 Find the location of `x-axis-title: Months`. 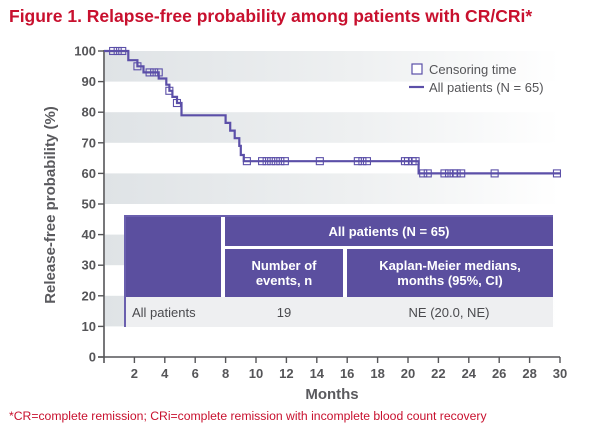

x-axis-title: Months is located at coordinates (331, 394).